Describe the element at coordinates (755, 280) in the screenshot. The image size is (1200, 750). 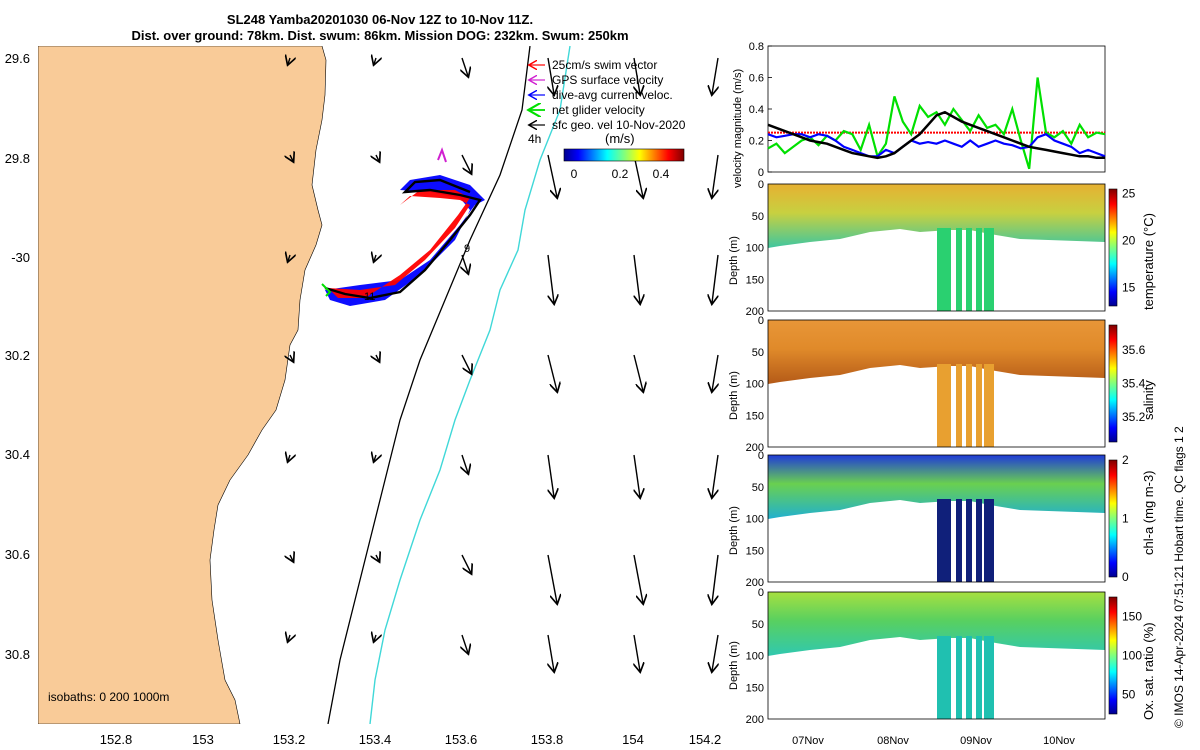
I see `temperature-depth-tick: 150` at that location.